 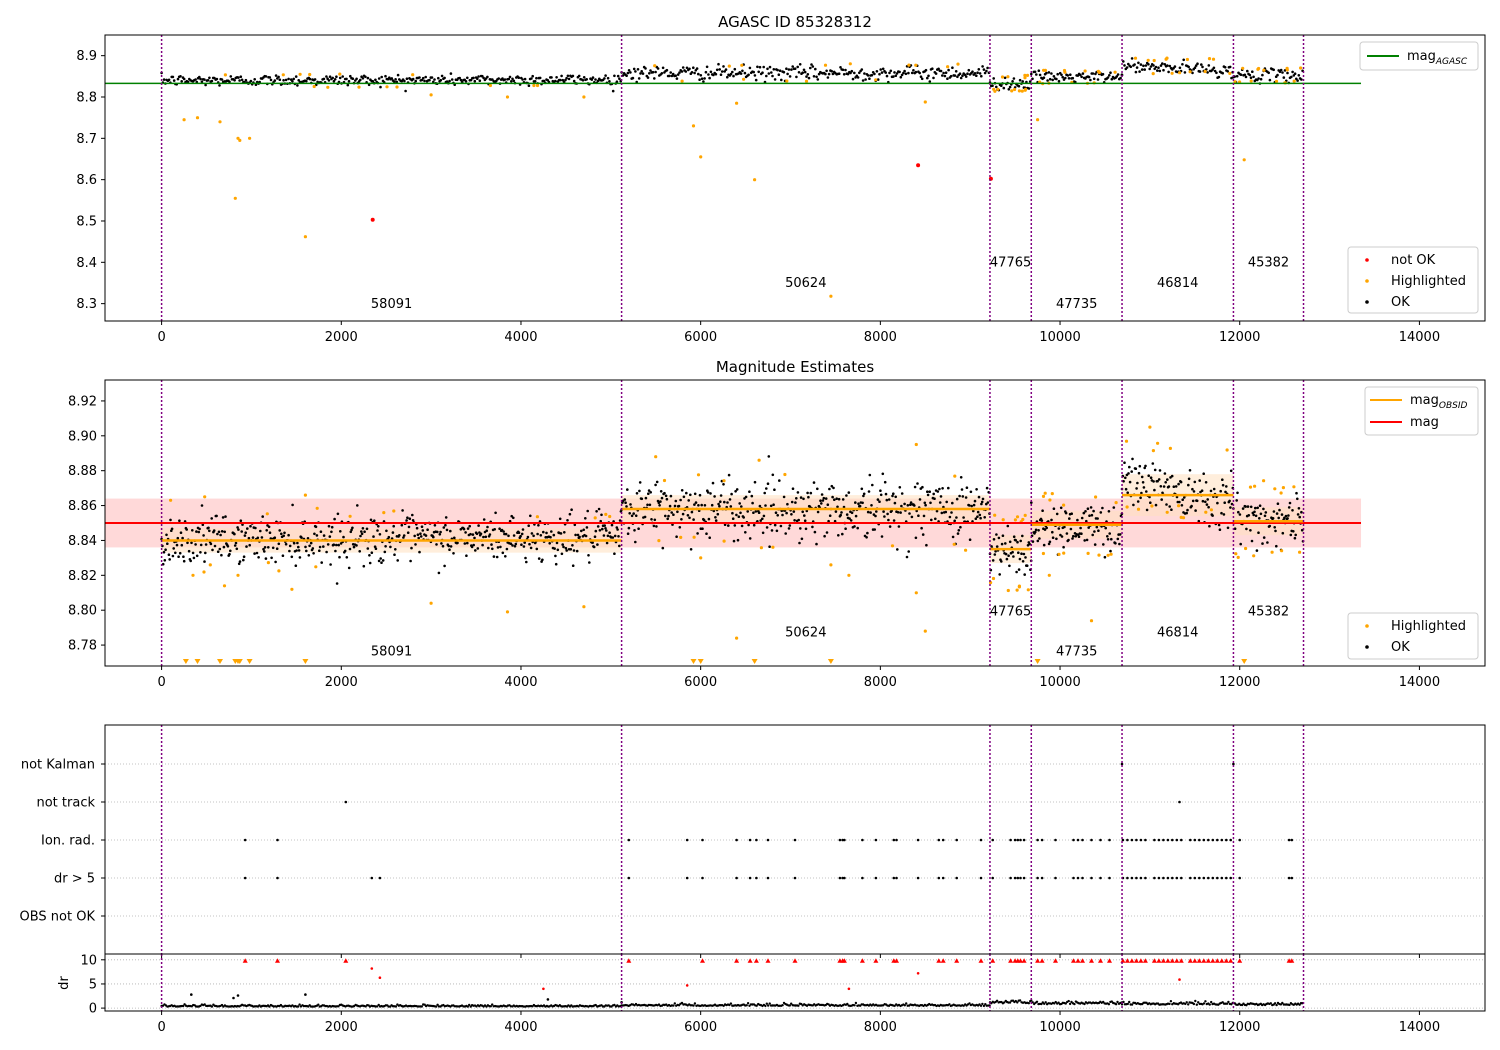 What do you see at coordinates (880, 1027) in the screenshot?
I see `p4-xtick-label-4: 8000` at bounding box center [880, 1027].